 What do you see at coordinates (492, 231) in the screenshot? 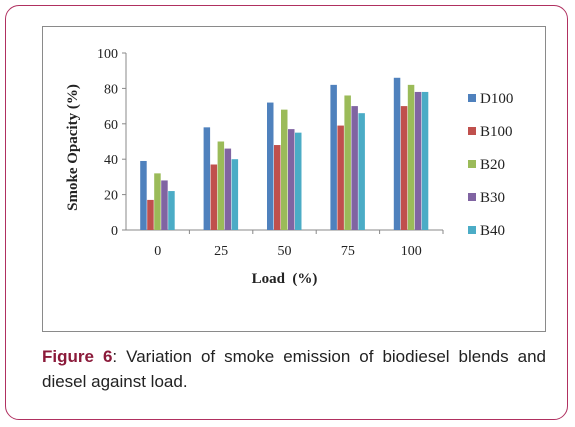
I see `legend-label-b40: B40` at bounding box center [492, 231].